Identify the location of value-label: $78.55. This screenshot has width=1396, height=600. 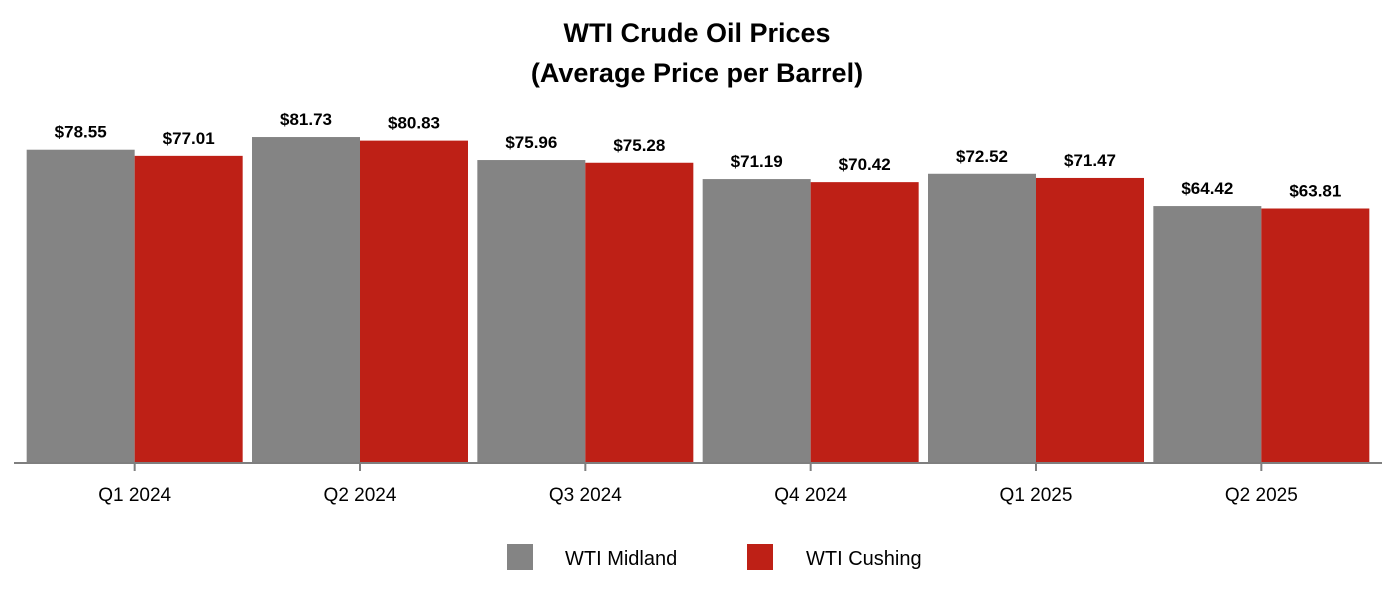
(81, 132).